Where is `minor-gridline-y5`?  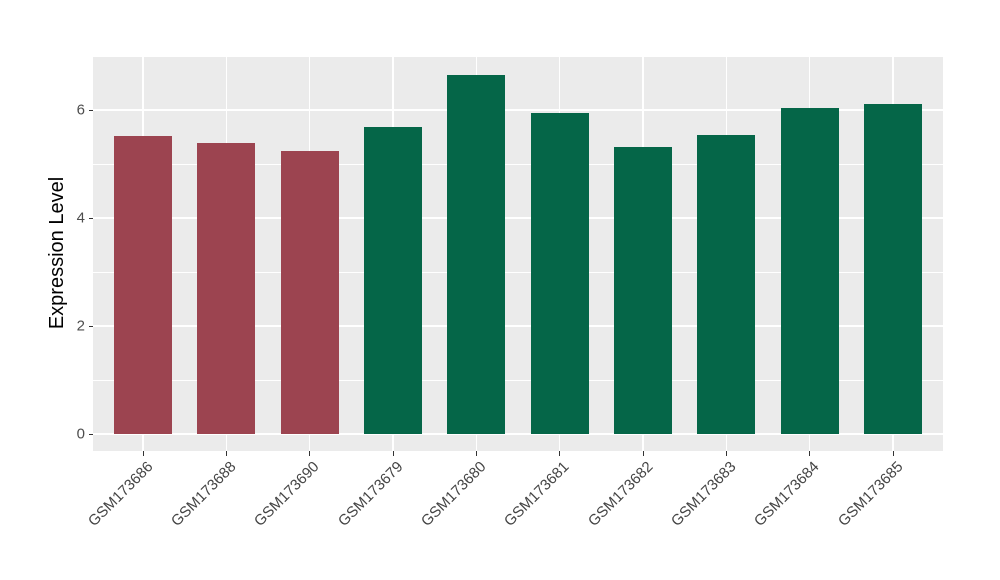
minor-gridline-y5 is located at coordinates (518, 164).